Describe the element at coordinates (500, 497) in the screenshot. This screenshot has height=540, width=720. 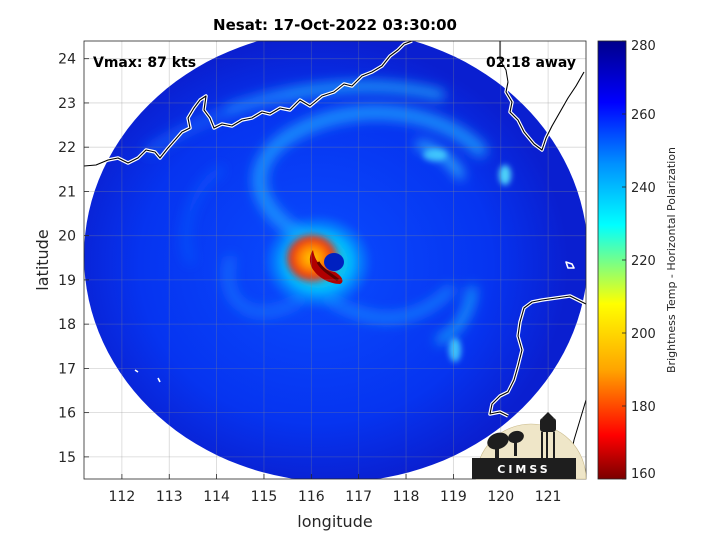
I see `x-tick-label: 120` at that location.